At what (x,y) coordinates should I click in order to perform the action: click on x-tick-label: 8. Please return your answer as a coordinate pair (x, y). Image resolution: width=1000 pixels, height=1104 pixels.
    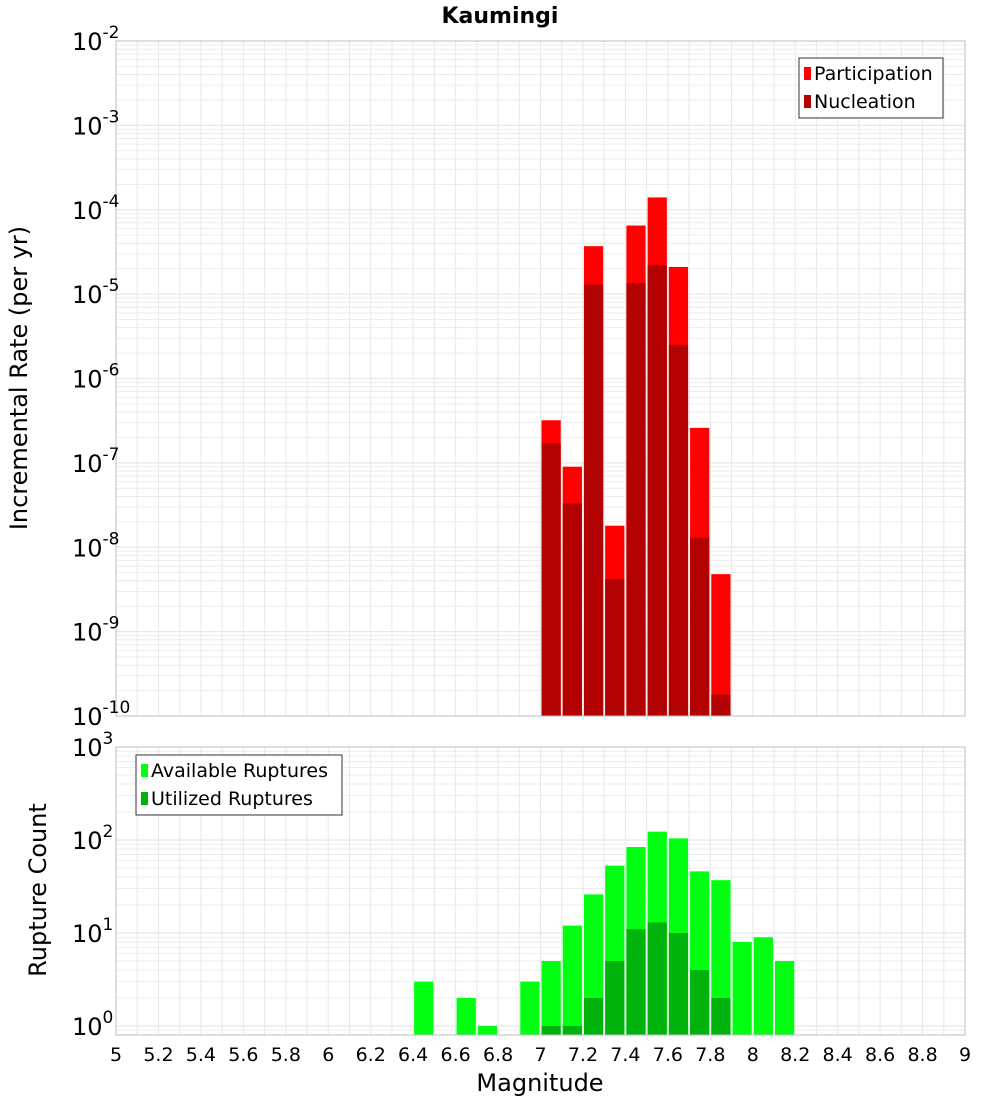
    Looking at the image, I should click on (753, 1055).